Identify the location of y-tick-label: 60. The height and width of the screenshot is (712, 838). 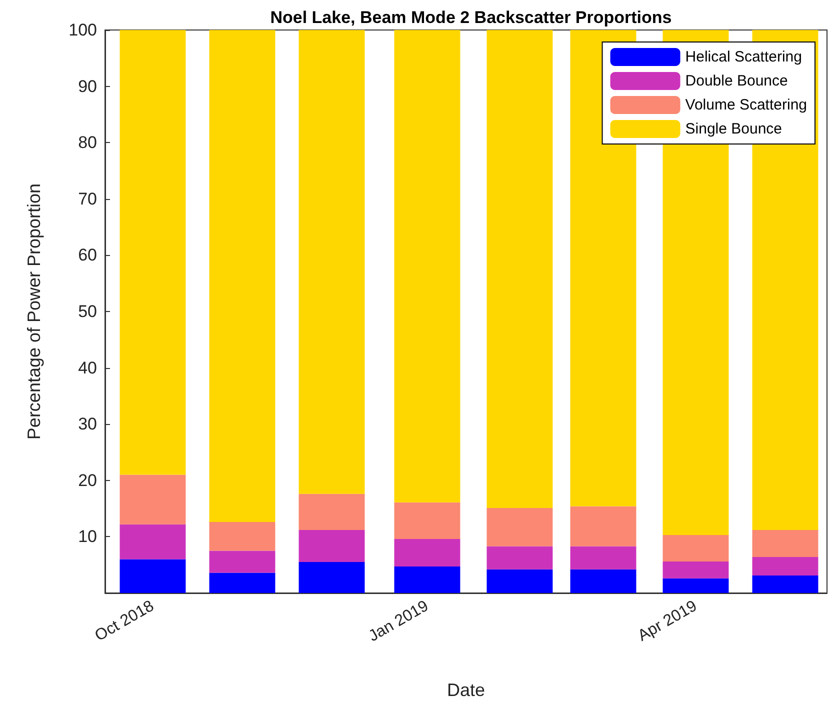
(87, 255).